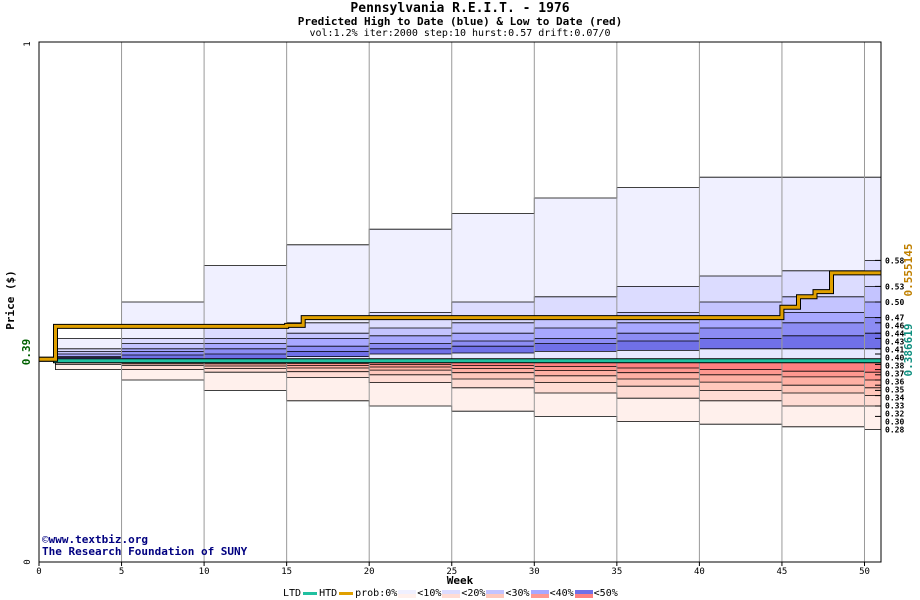 This screenshot has width=920, height=600. What do you see at coordinates (894, 366) in the screenshot?
I see `right-value-0.38: 0.38` at bounding box center [894, 366].